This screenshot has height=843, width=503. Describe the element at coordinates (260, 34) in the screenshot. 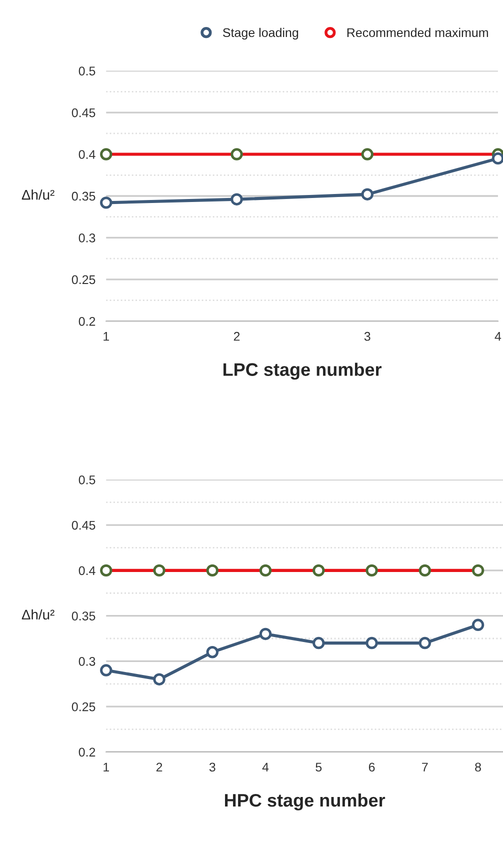

I see `legend-label: Stage loading` at that location.